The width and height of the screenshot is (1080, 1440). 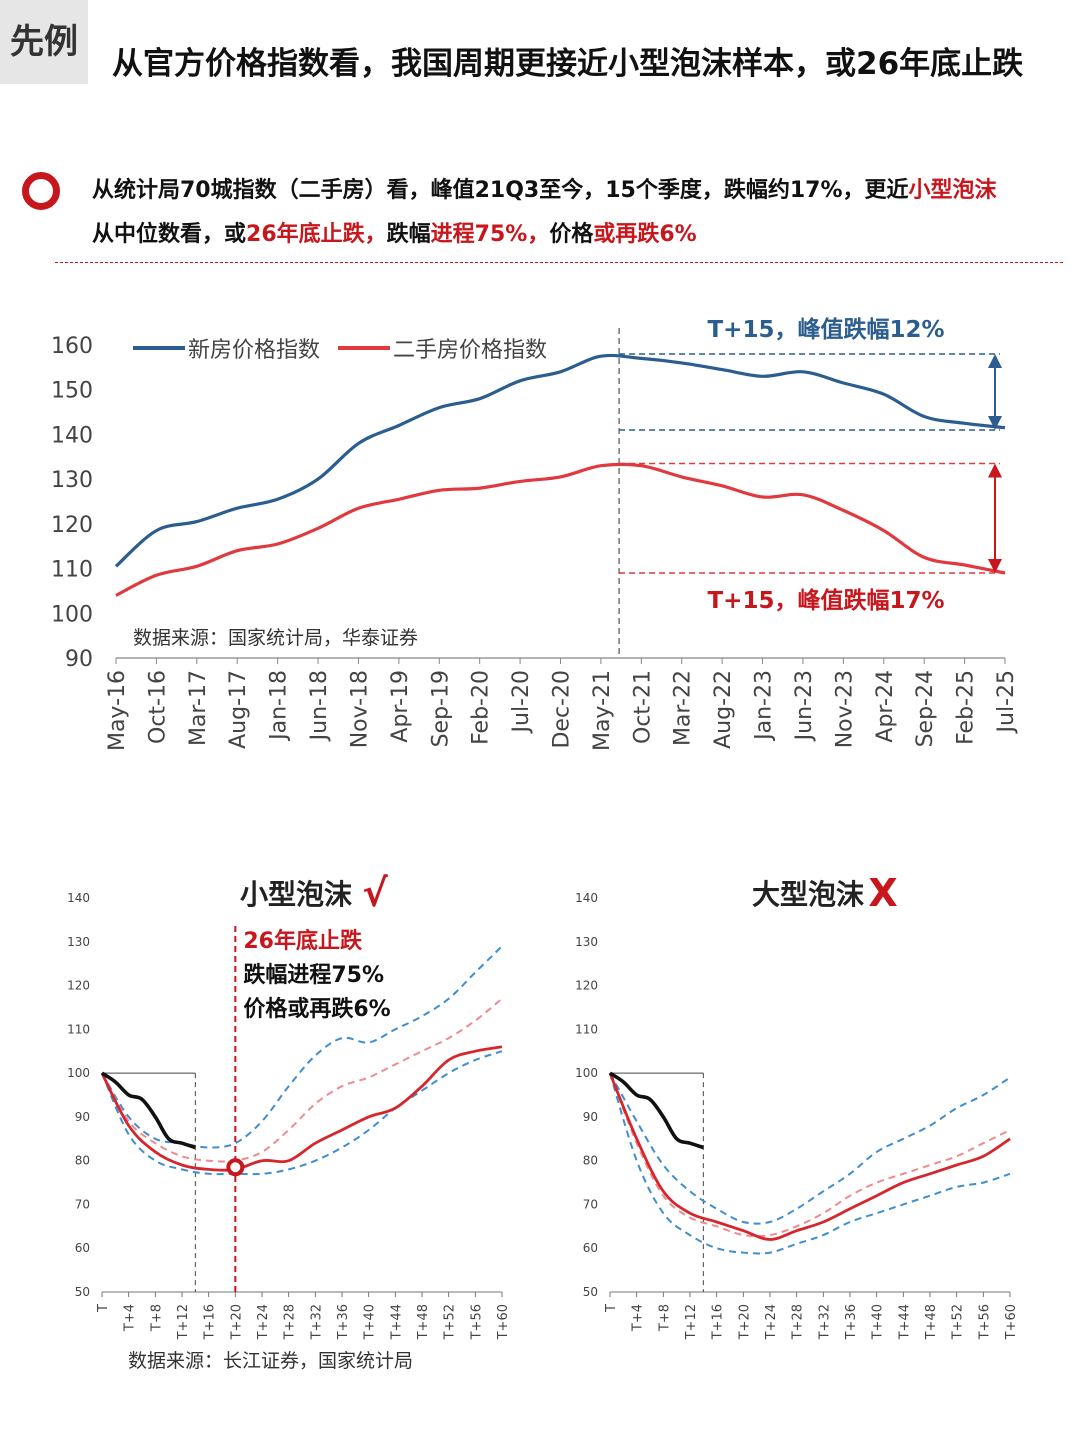 I want to click on chart-source: 数据来源：国家统计局，华泰证券, so click(x=275, y=638).